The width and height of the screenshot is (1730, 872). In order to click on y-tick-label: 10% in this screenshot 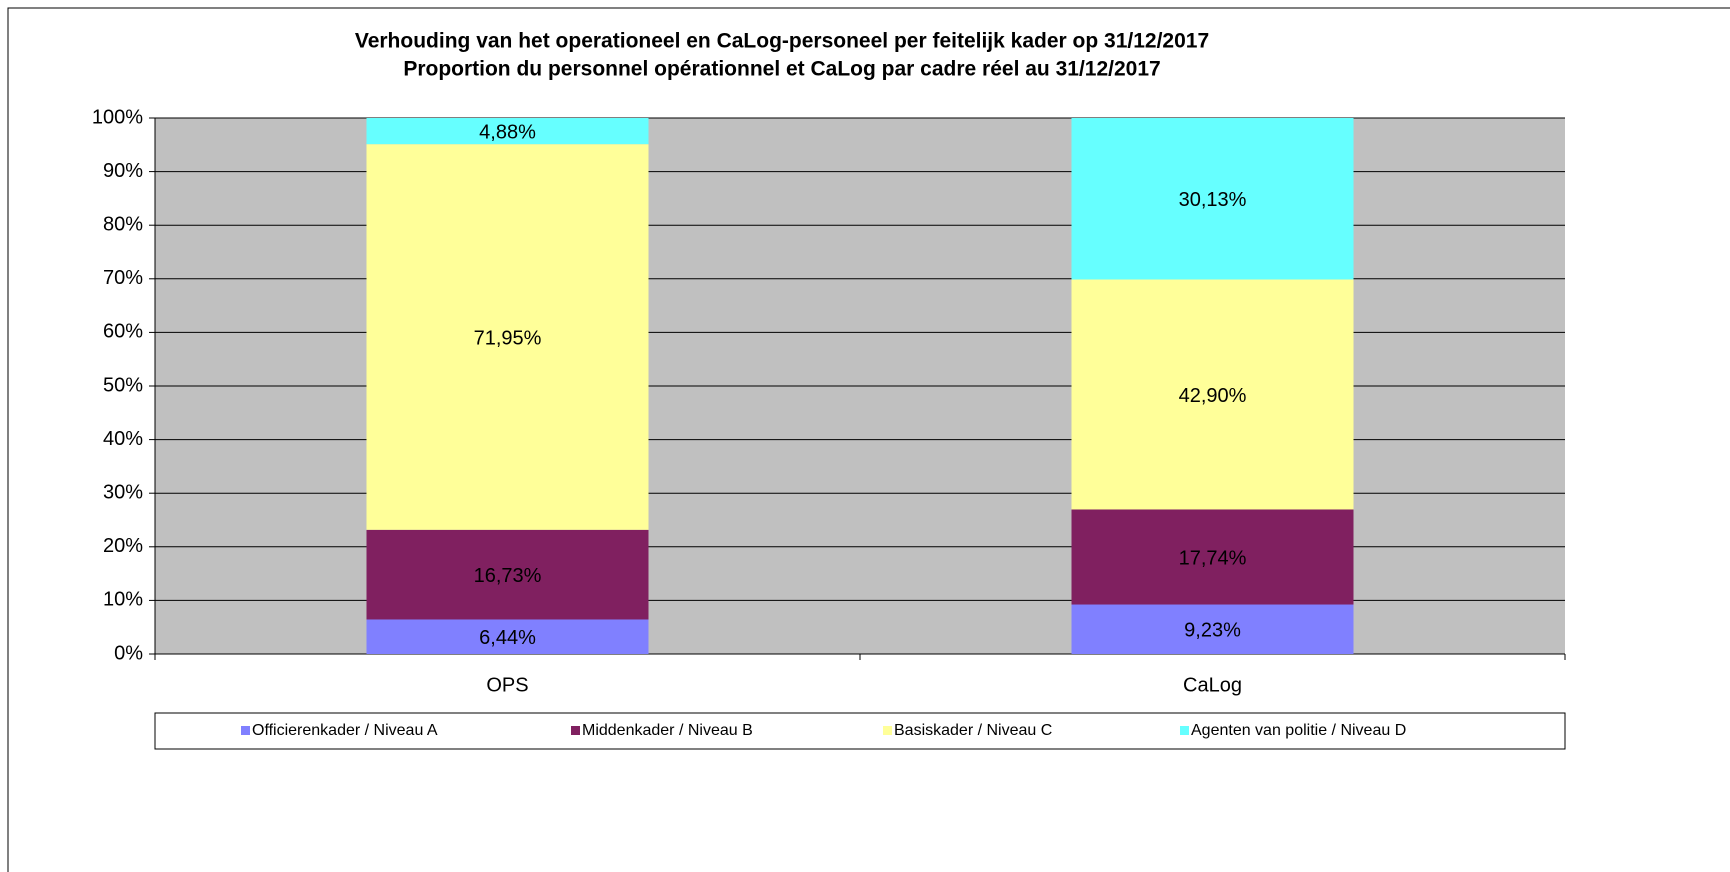, I will do `click(123, 600)`.